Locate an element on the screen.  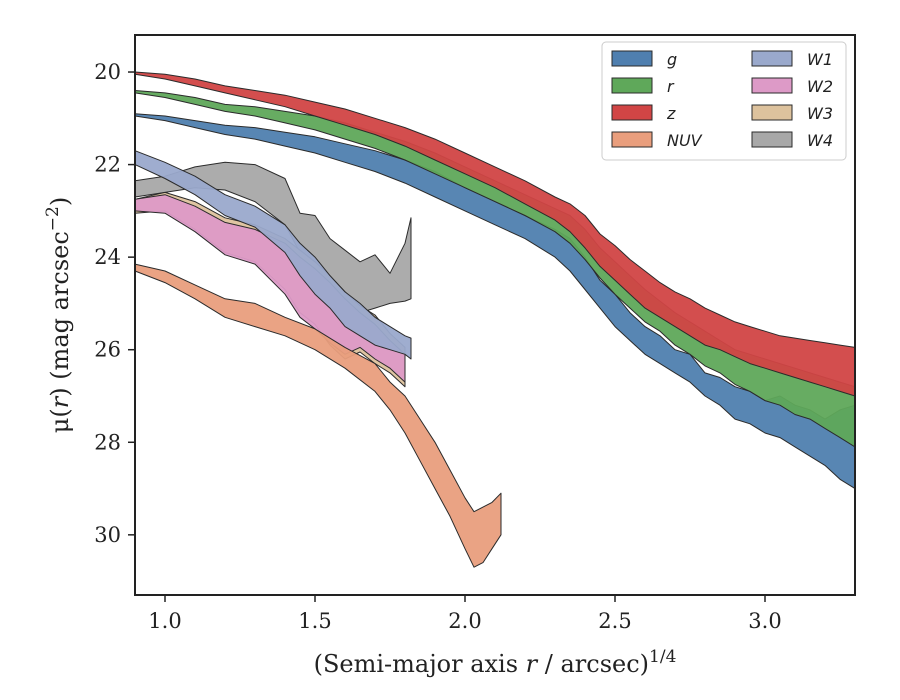
legend: grz NUV W1 W2 W3 W4 is located at coordinates (724, 101).